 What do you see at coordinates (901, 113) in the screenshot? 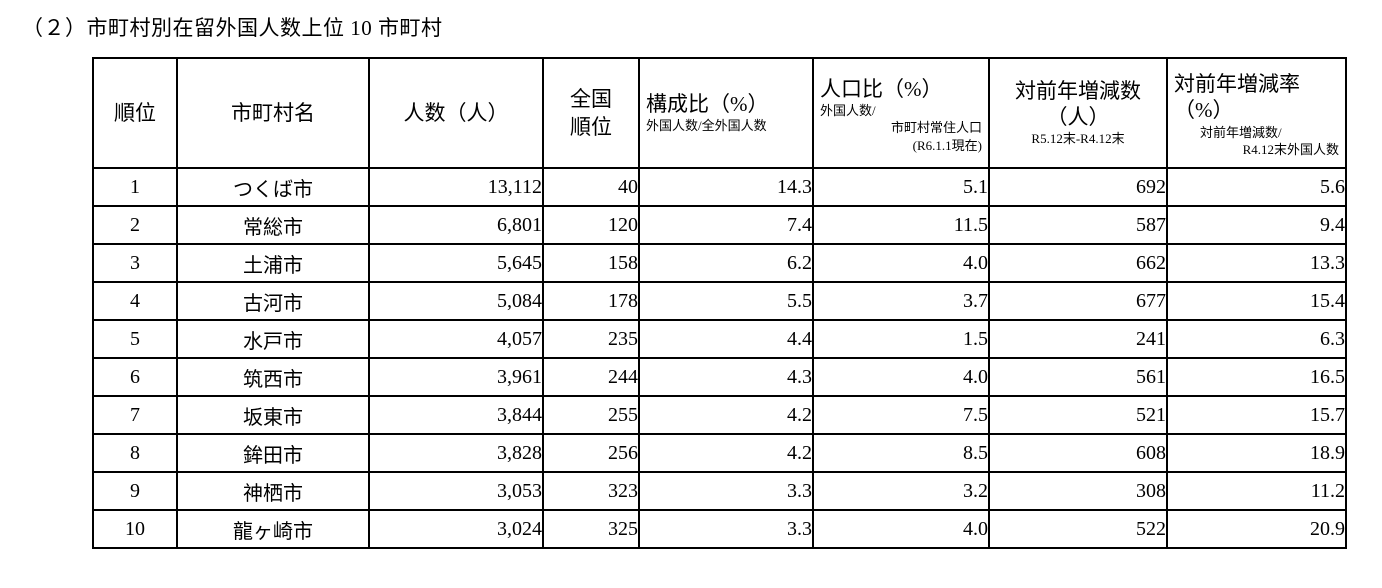
I see `col-header-population-ratio: 人口比（%） 外国人数/ 市町村常住人口 (R6.1.1現在)` at bounding box center [901, 113].